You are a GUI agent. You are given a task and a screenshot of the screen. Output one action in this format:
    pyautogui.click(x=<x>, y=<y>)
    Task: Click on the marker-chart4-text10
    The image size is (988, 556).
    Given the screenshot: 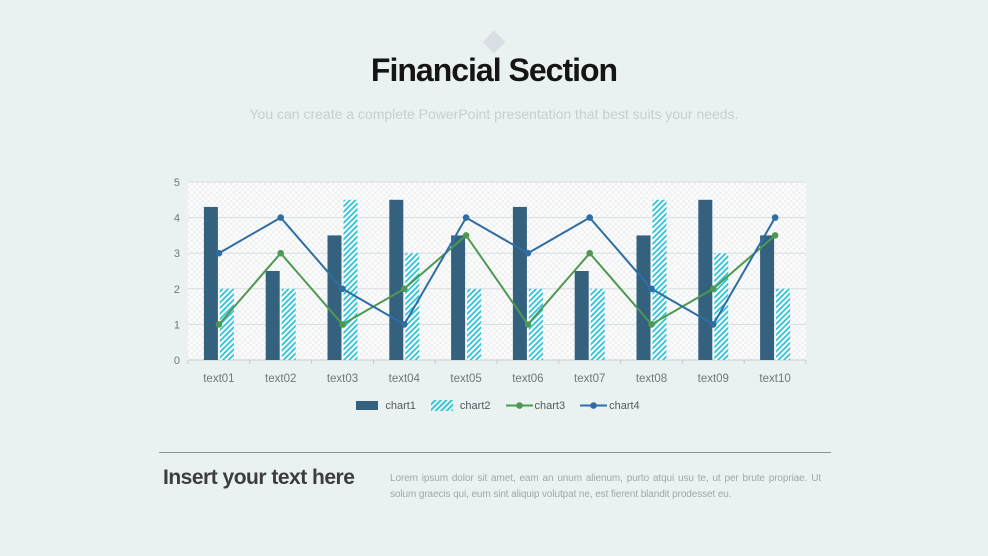 What is the action you would take?
    pyautogui.click(x=775, y=217)
    